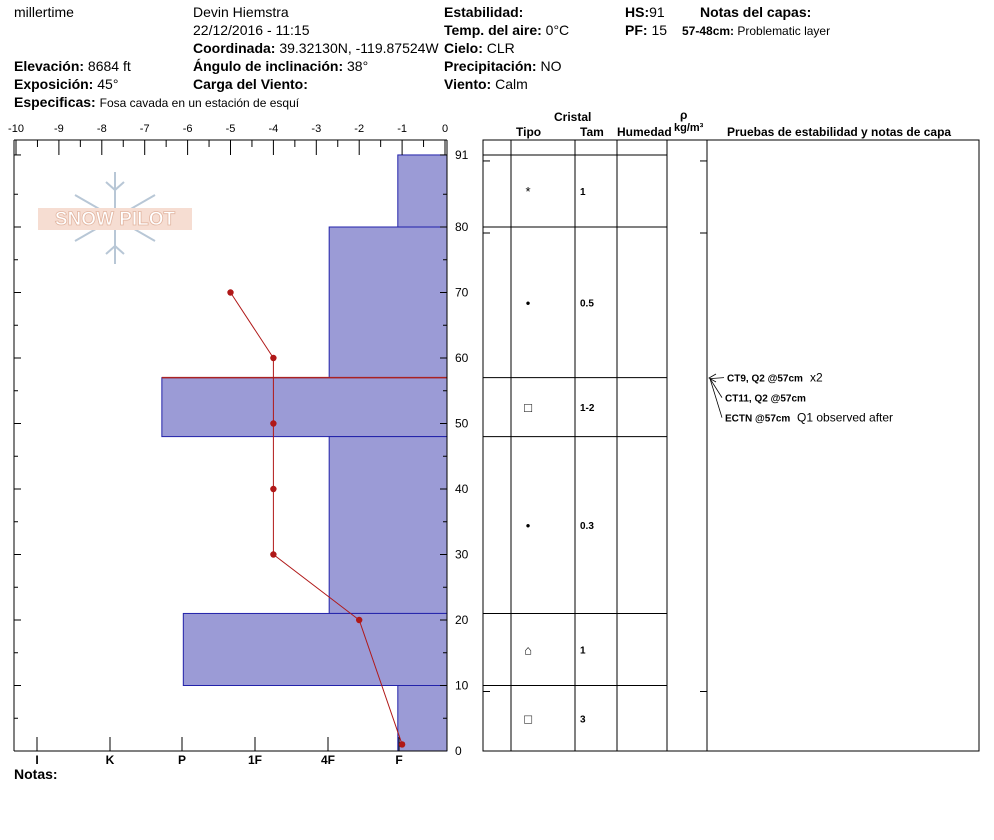  Describe the element at coordinates (839, 132) in the screenshot. I see `col-pruebas: Pruebas de estabilidad y notas de capa` at that location.